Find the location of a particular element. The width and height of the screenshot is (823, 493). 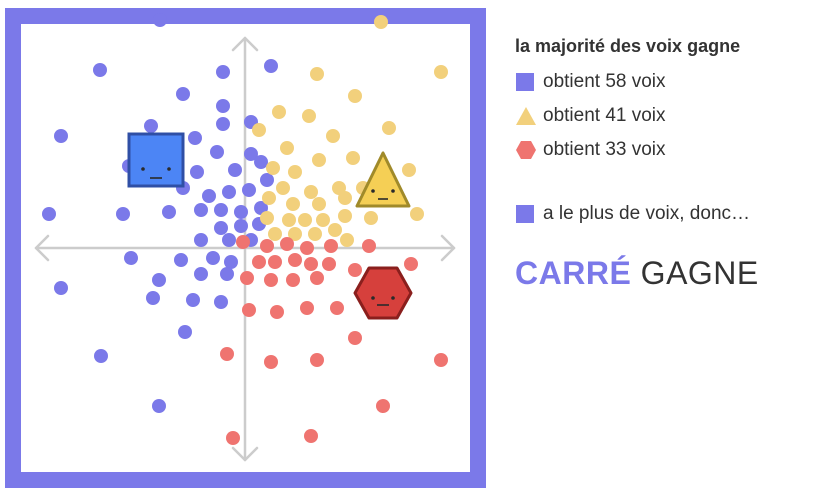

legend-title: la majorité des voix gagne is located at coordinates (628, 46).